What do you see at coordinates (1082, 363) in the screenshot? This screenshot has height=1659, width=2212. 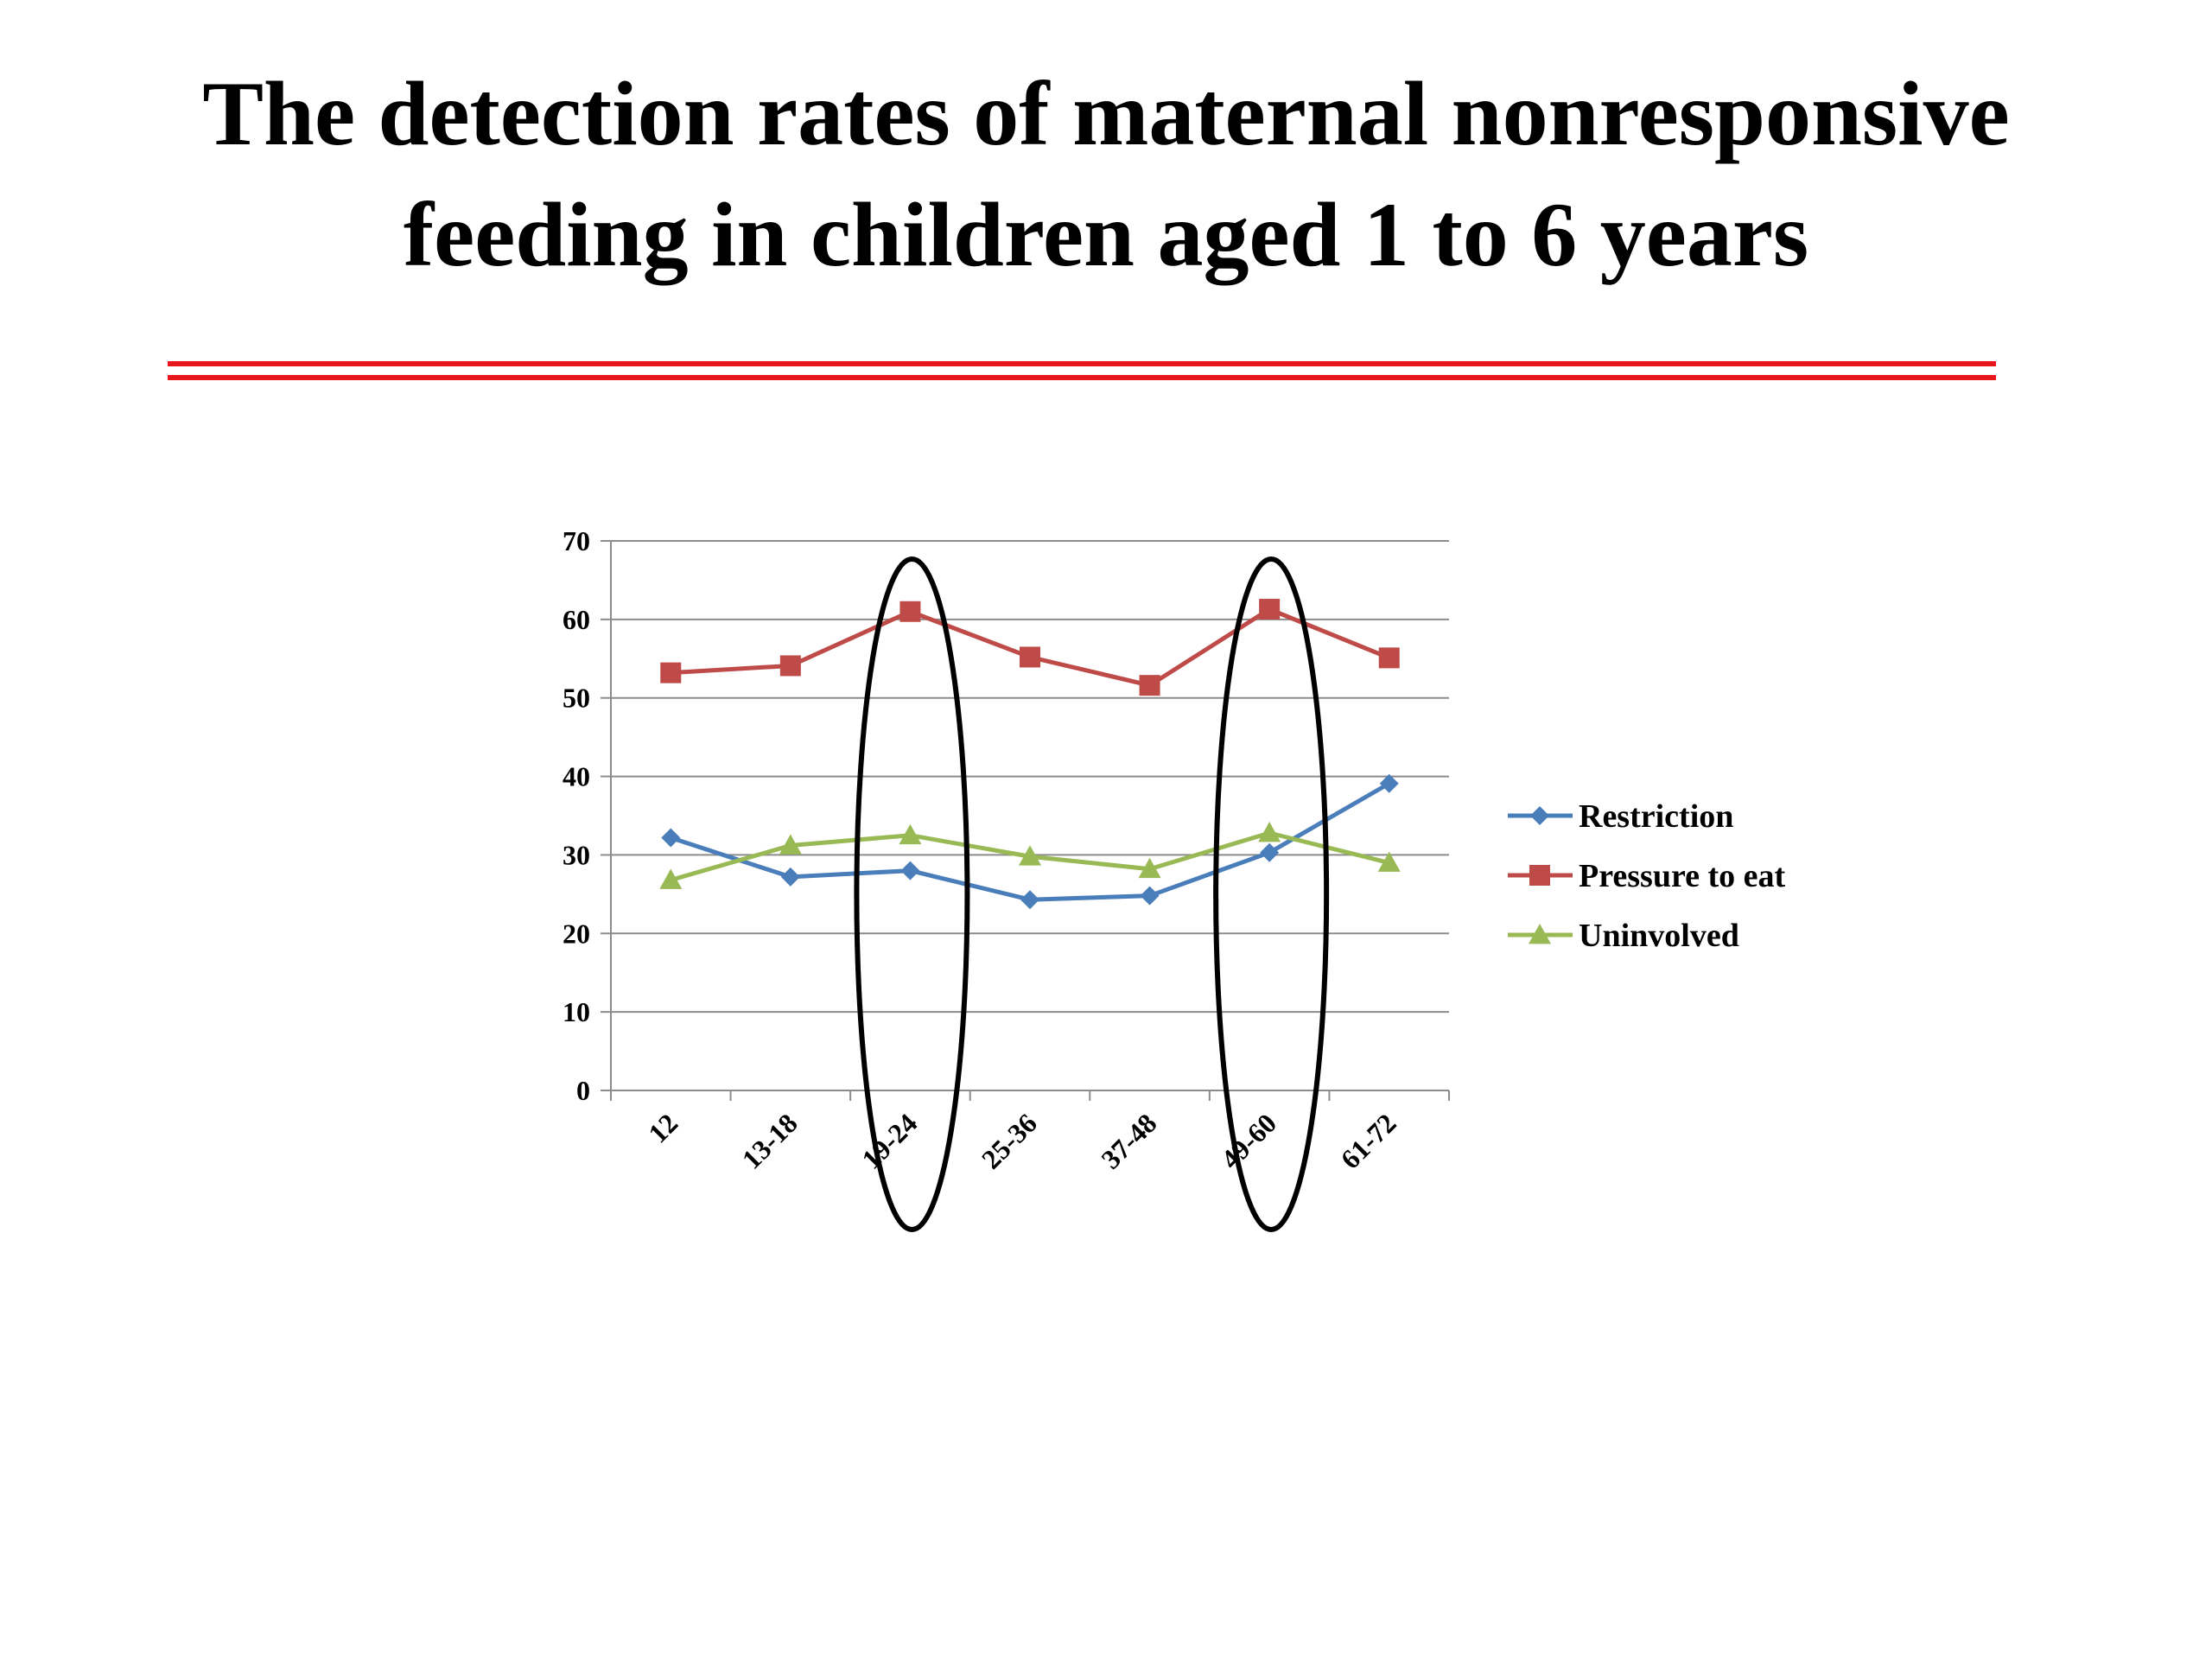 I see `title-rule-top` at bounding box center [1082, 363].